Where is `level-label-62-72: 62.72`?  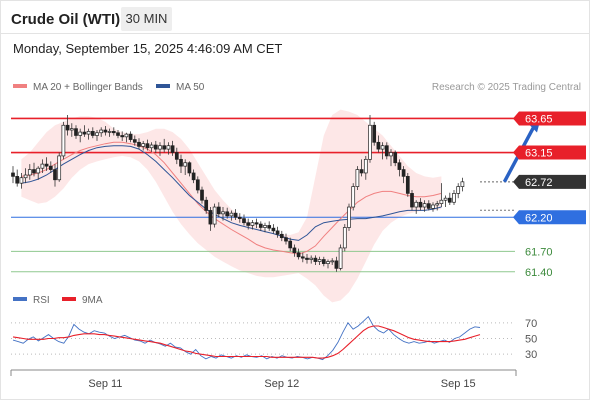 level-label-62-72: 62.72 is located at coordinates (549, 181).